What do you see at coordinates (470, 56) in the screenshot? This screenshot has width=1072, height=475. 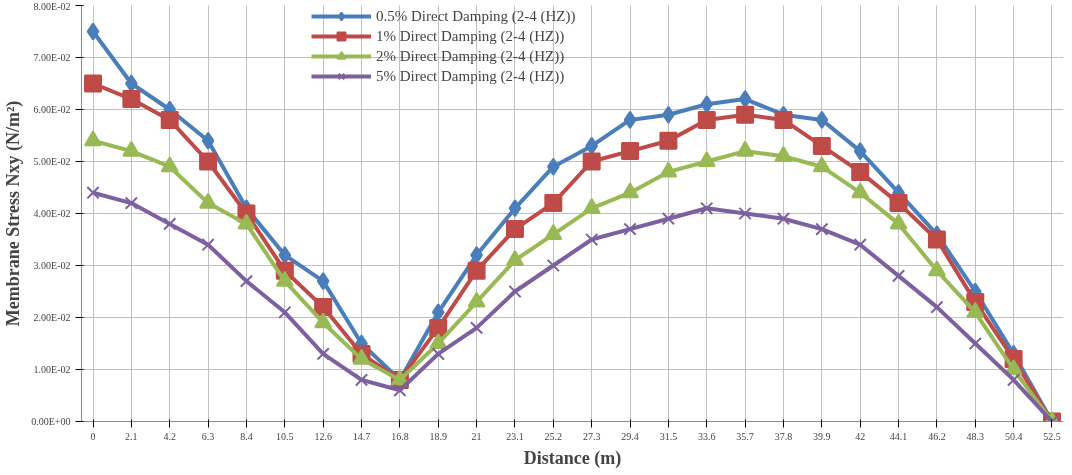 I see `legend-label: 2% Direct Damping (2-4 (HZ))` at bounding box center [470, 56].